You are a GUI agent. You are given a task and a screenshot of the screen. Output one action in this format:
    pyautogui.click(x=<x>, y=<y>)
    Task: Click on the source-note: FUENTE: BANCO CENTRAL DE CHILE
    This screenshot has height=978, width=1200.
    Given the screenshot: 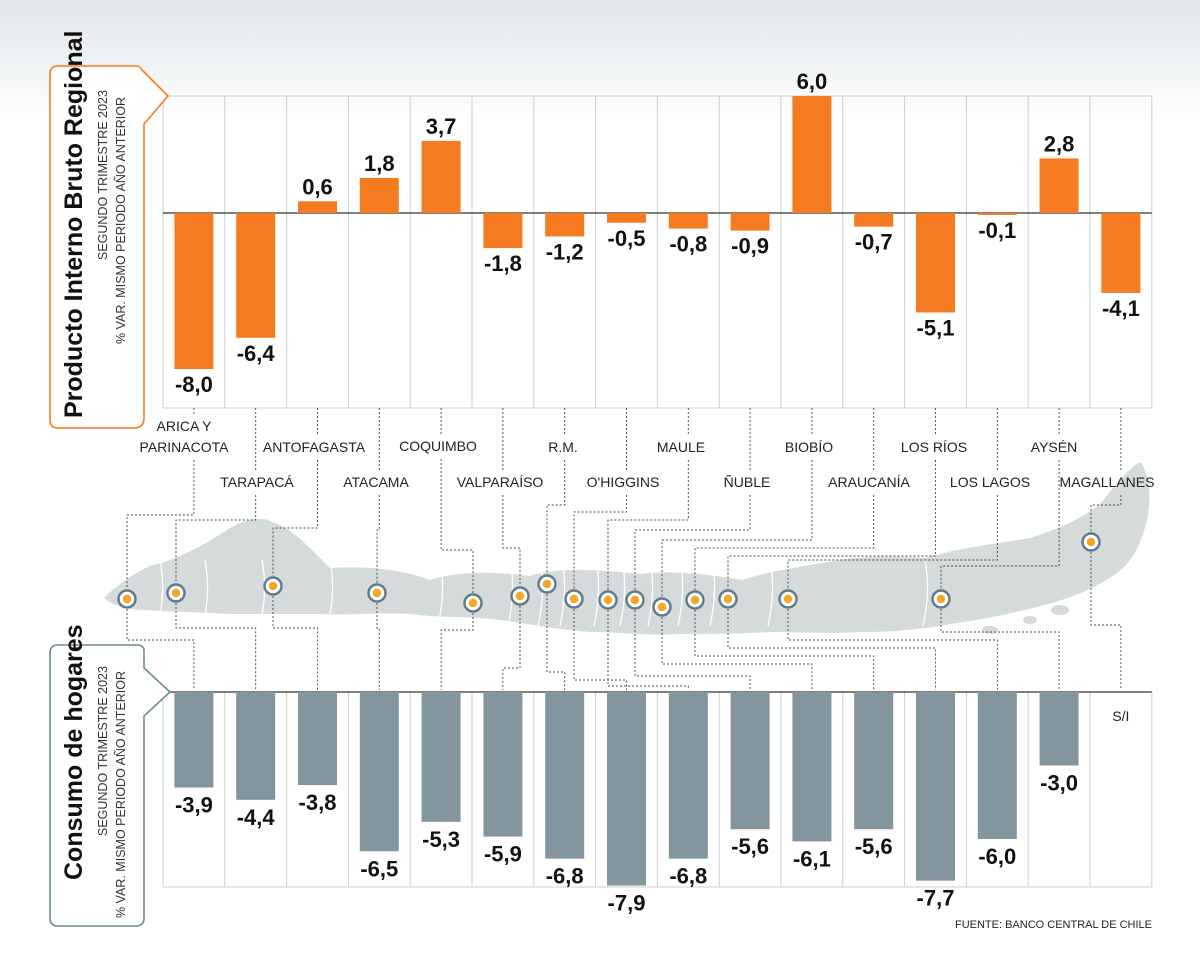 What is the action you would take?
    pyautogui.click(x=1053, y=925)
    